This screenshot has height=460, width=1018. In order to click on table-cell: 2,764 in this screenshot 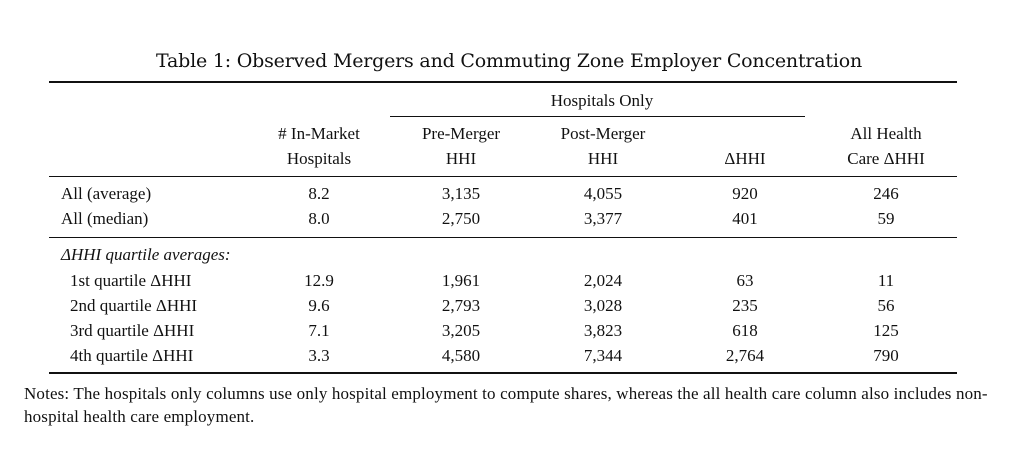, I will do `click(745, 355)`.